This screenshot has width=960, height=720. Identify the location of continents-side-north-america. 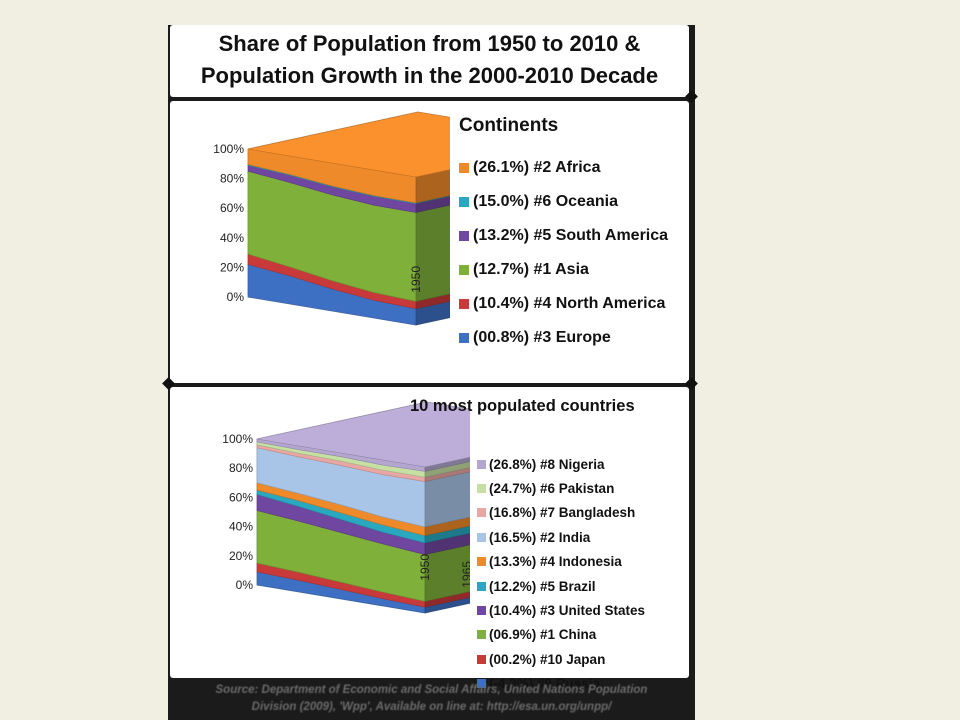
(432, 301).